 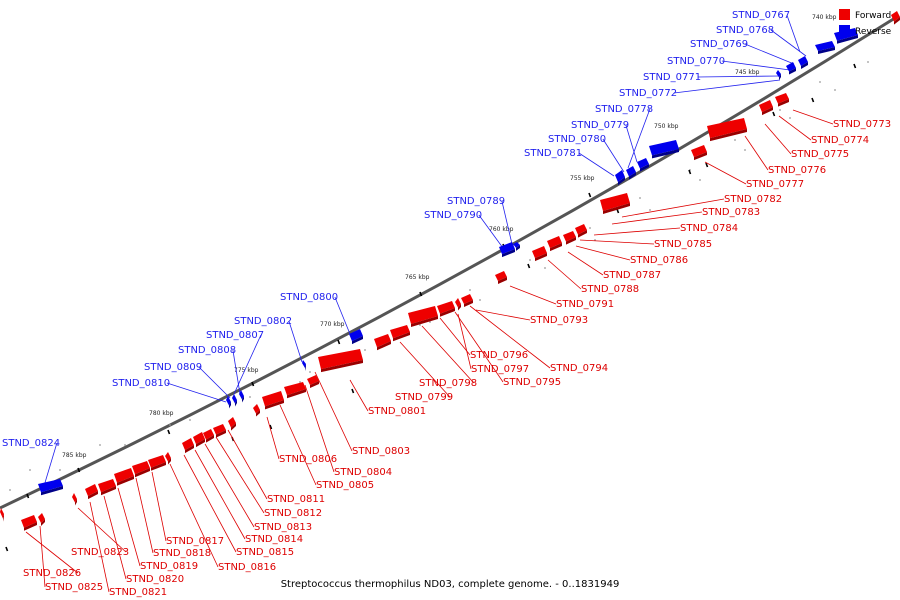 What do you see at coordinates (532, 382) in the screenshot?
I see `forward-gene-label: STND_0795` at bounding box center [532, 382].